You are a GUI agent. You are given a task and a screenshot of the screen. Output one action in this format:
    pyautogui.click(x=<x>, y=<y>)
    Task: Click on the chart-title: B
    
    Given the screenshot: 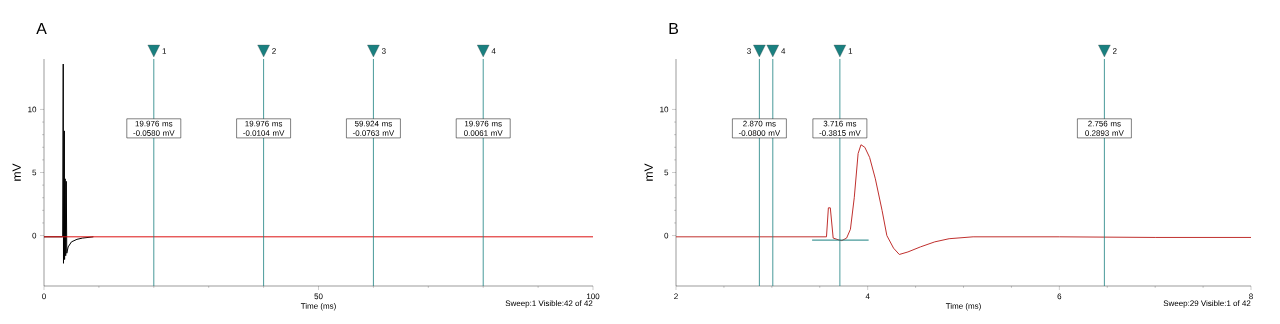 What is the action you would take?
    pyautogui.click(x=674, y=28)
    